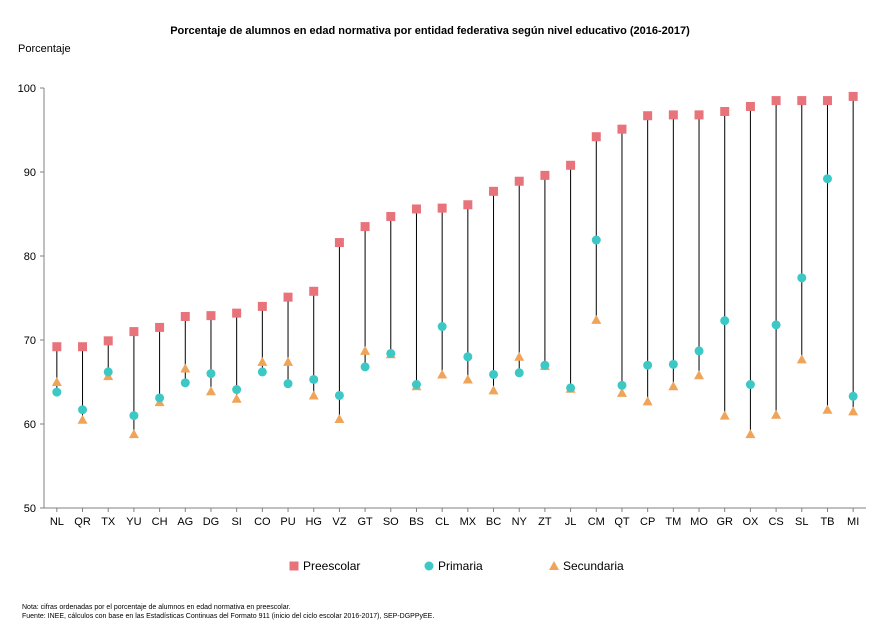 This screenshot has height=639, width=880. Describe the element at coordinates (108, 522) in the screenshot. I see `x-tick-label: TX` at that location.